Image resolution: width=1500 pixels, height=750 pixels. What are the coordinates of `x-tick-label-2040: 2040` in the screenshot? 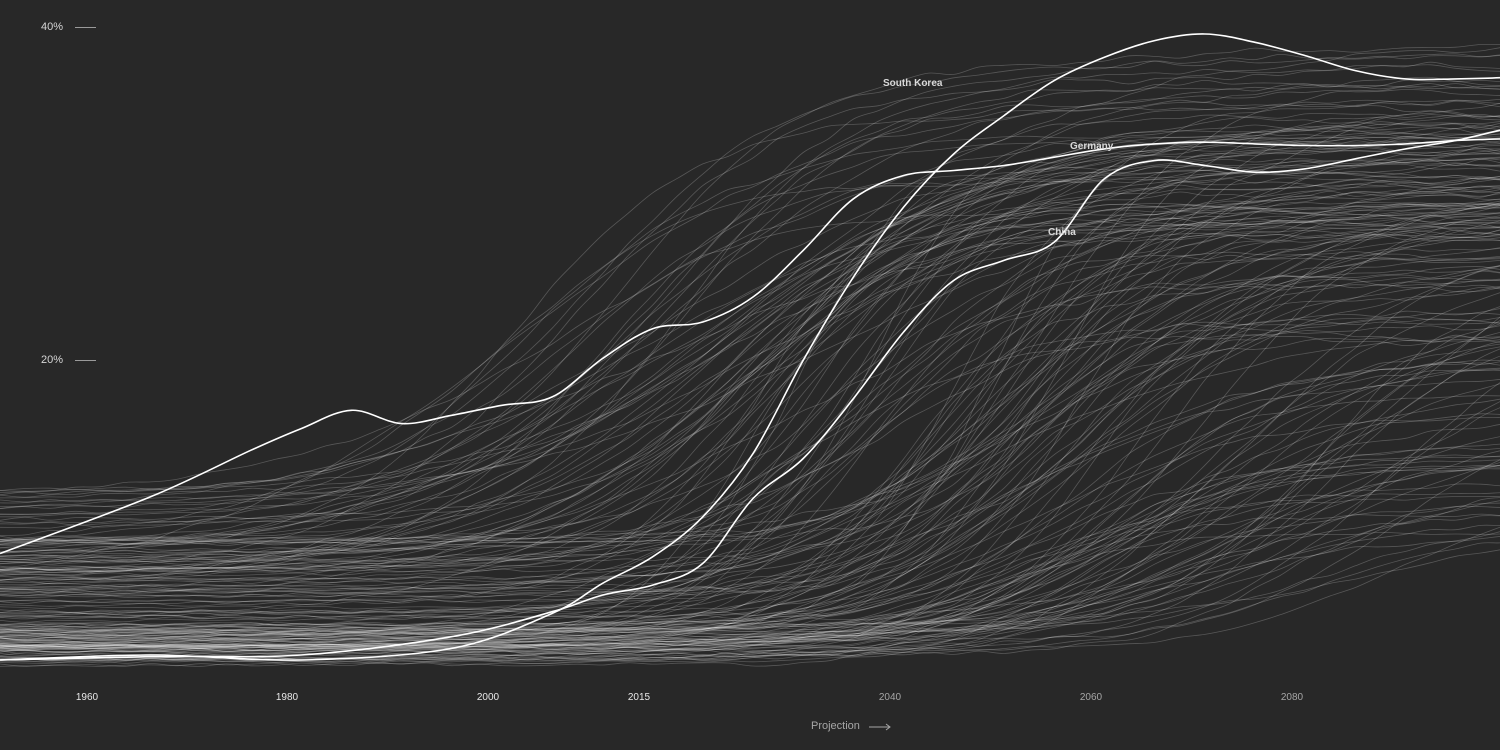 It's located at (890, 697).